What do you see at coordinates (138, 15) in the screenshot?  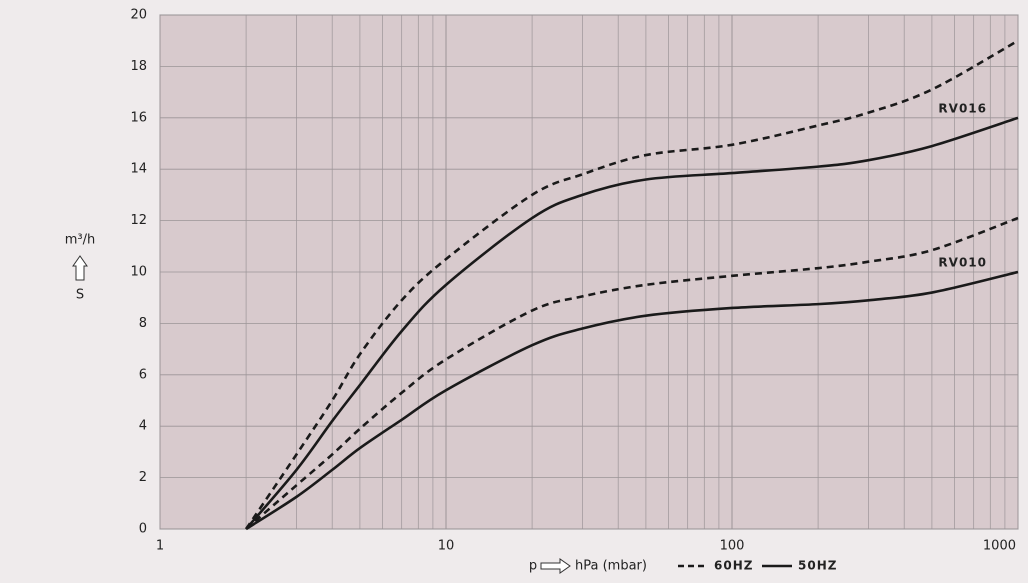 I see `y-tick-label: 20` at bounding box center [138, 15].